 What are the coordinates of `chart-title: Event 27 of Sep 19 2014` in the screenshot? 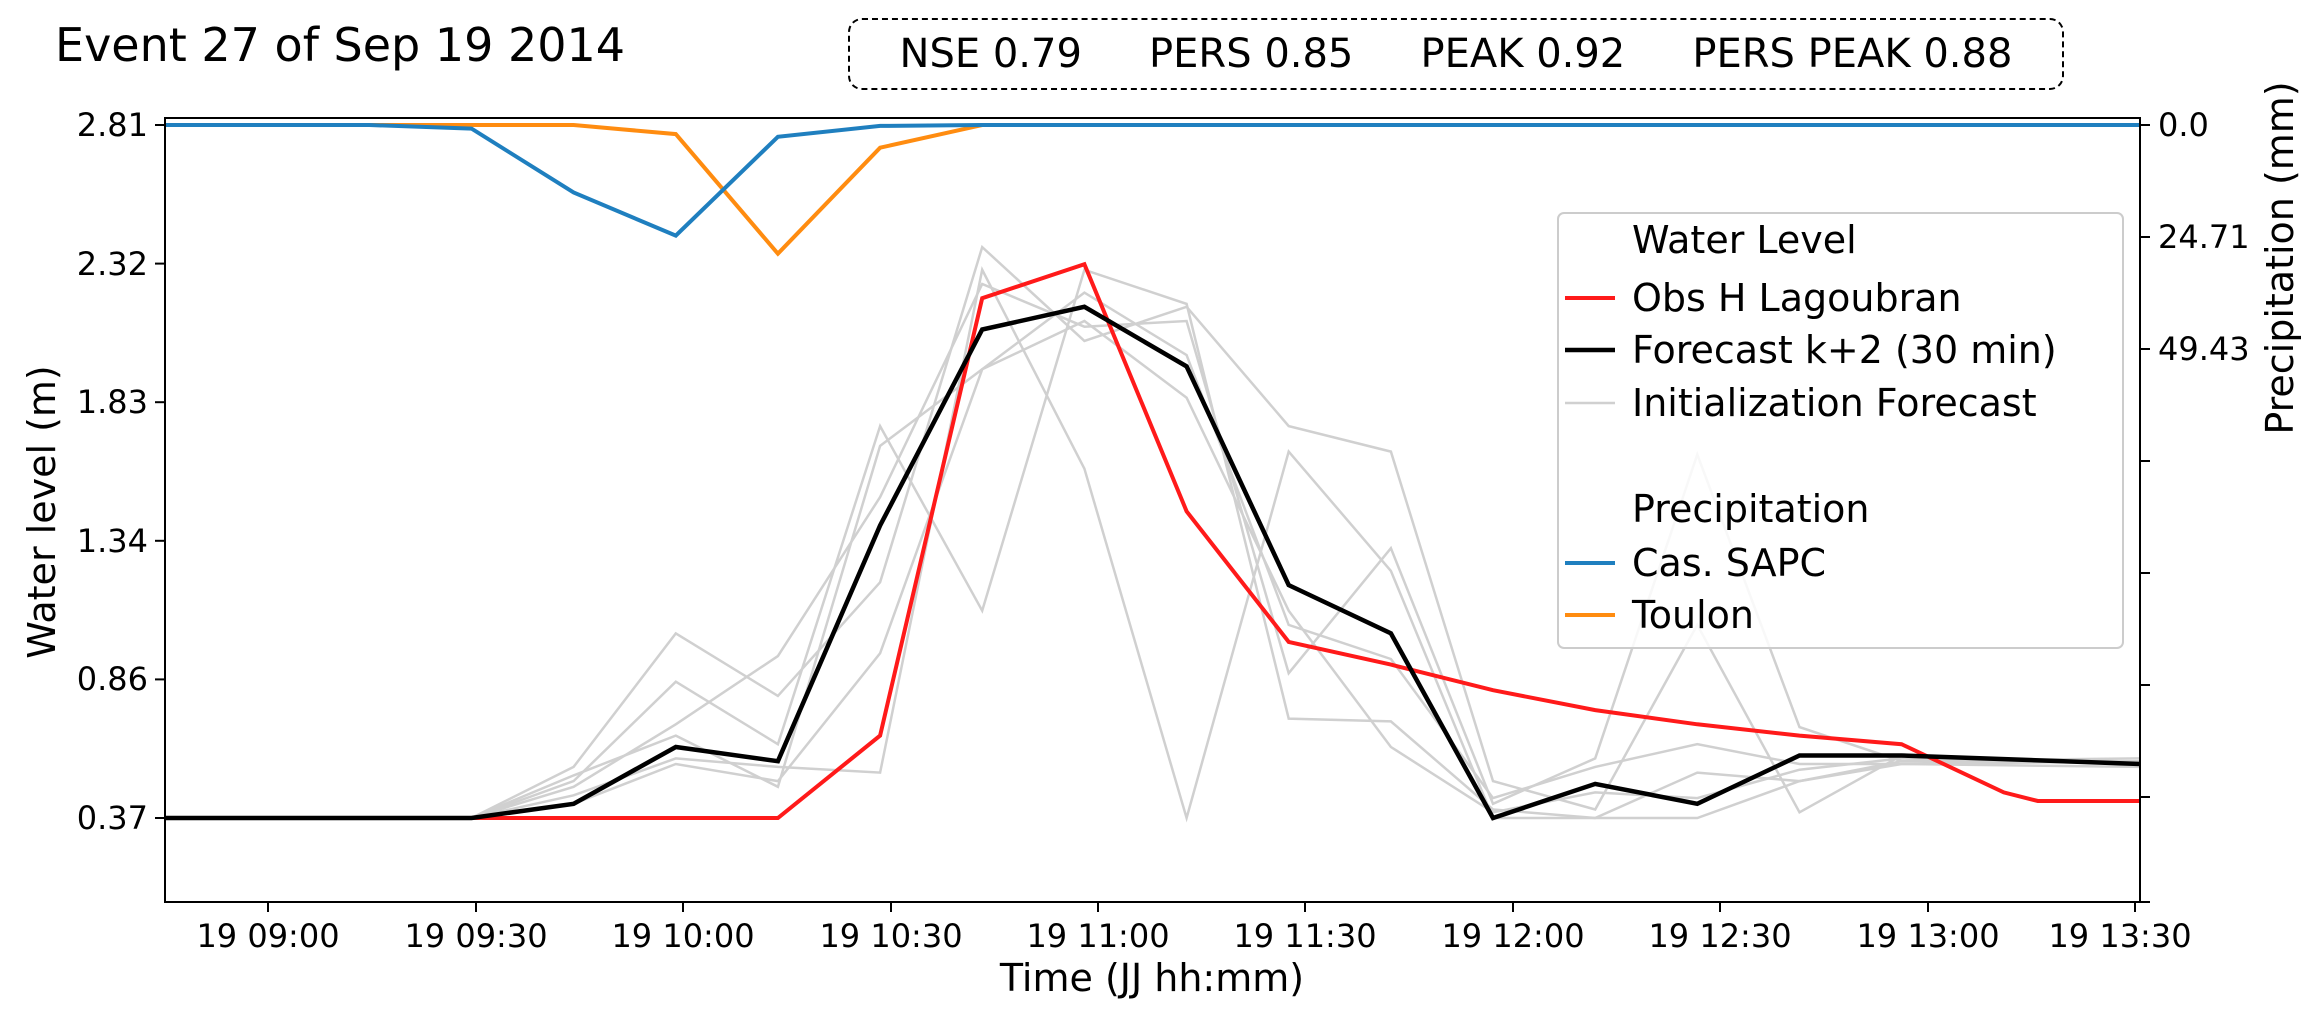 It's located at (340, 45).